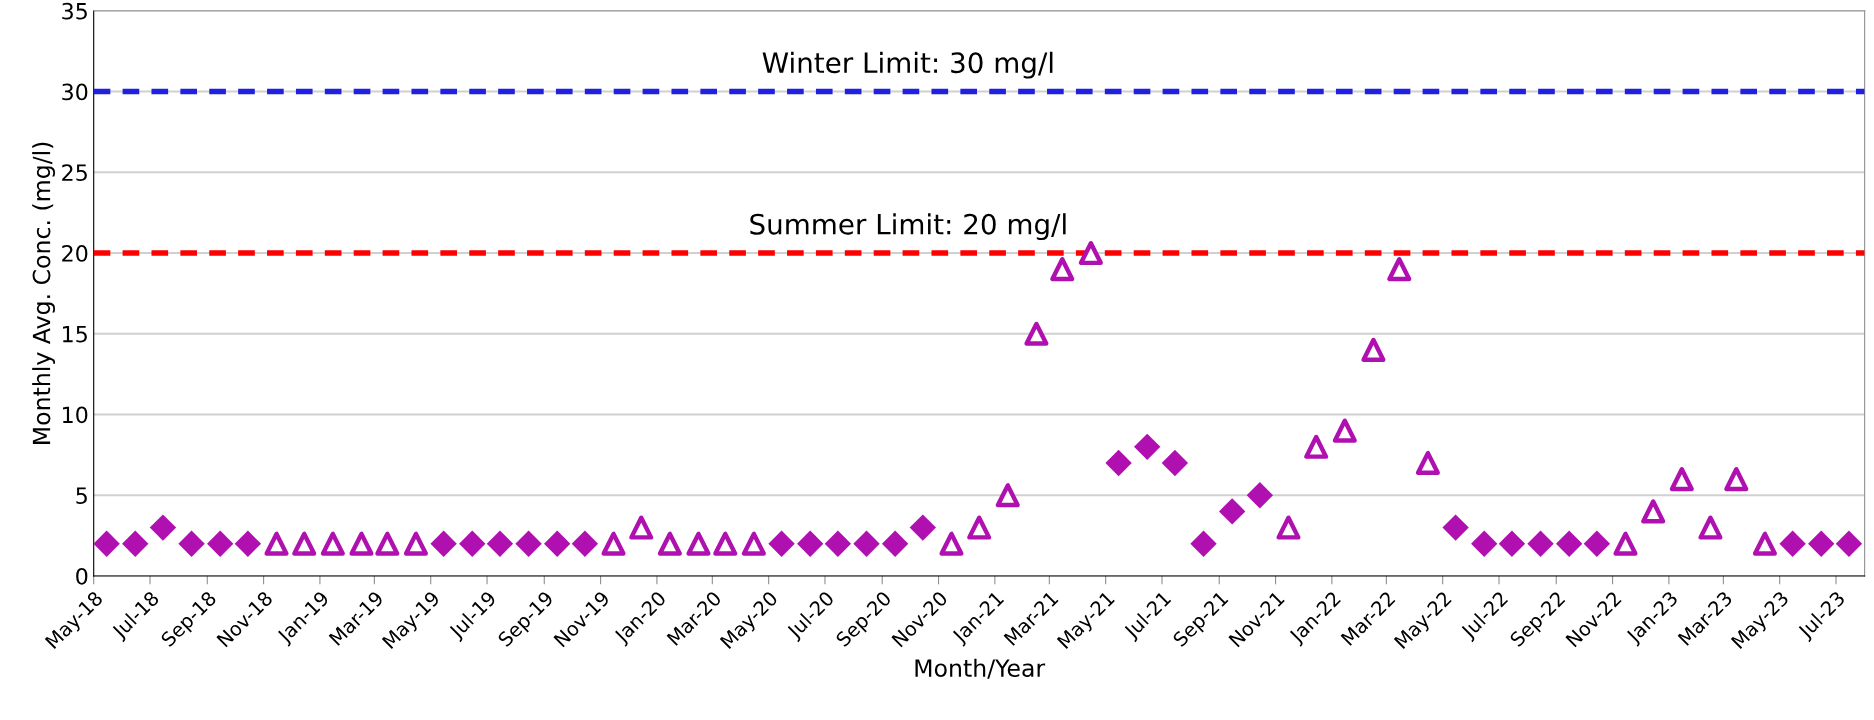 This screenshot has width=1874, height=720. I want to click on y-tick-label: 15, so click(75, 334).